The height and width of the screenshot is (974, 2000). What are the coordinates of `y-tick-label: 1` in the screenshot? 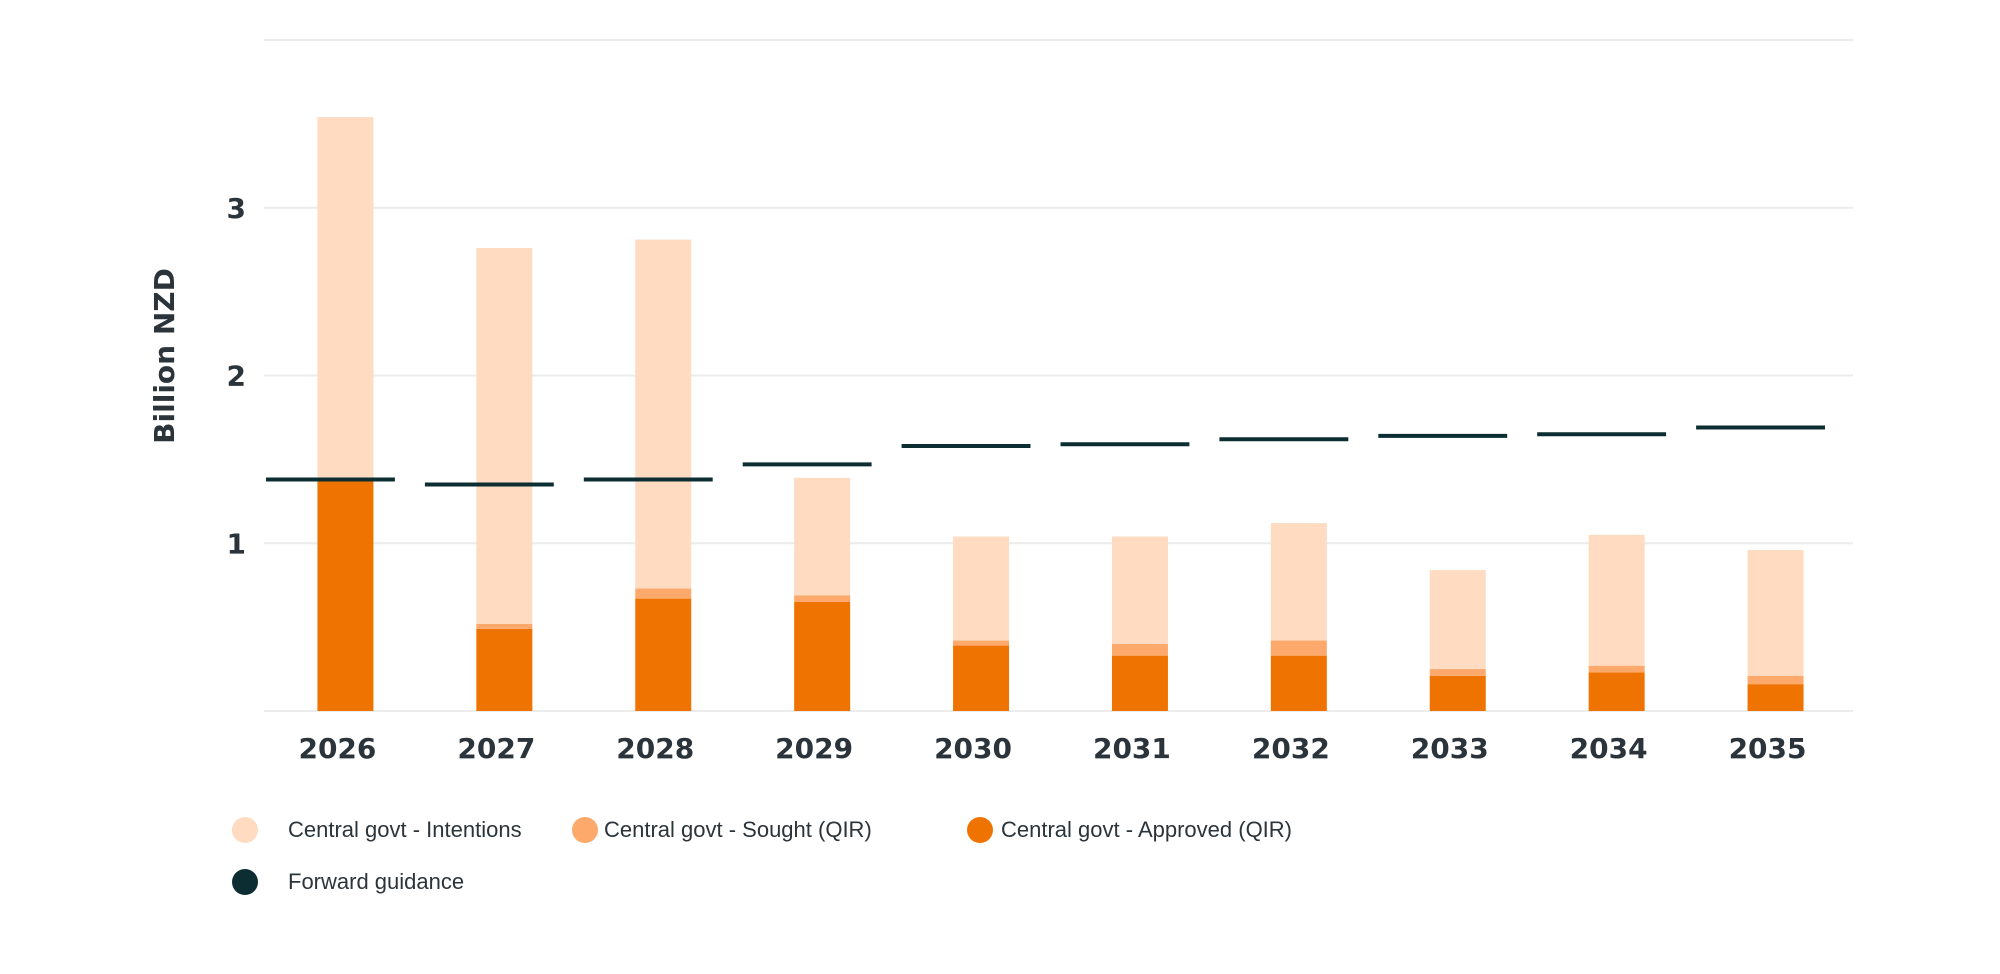 It's located at (236, 543).